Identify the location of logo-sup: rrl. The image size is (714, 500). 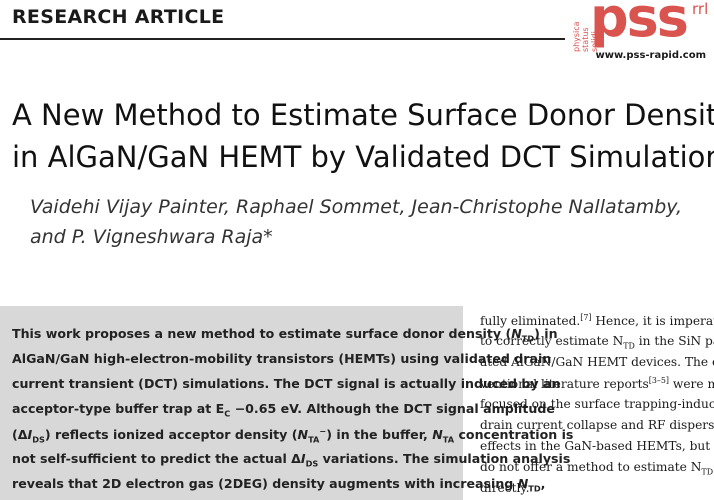
(700, 9).